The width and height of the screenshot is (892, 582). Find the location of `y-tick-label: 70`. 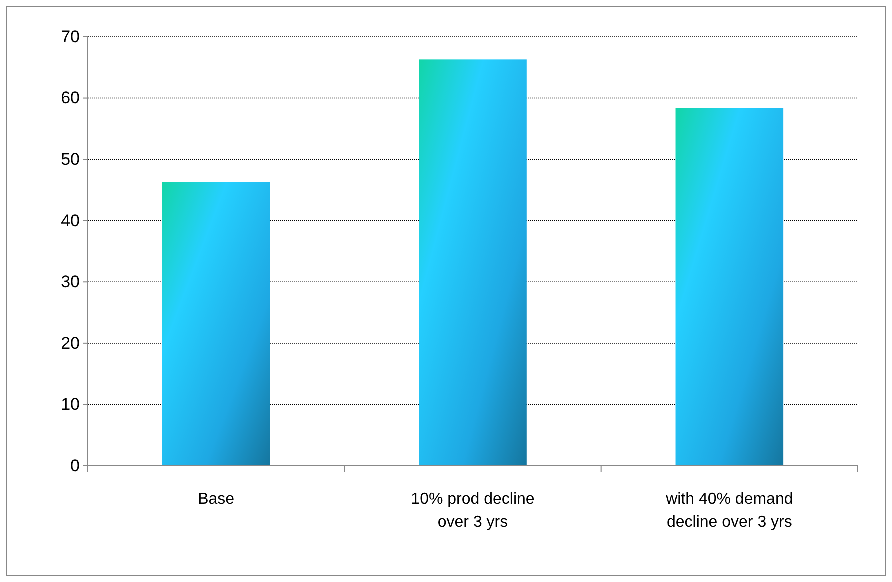

y-tick-label: 70 is located at coordinates (70, 36).